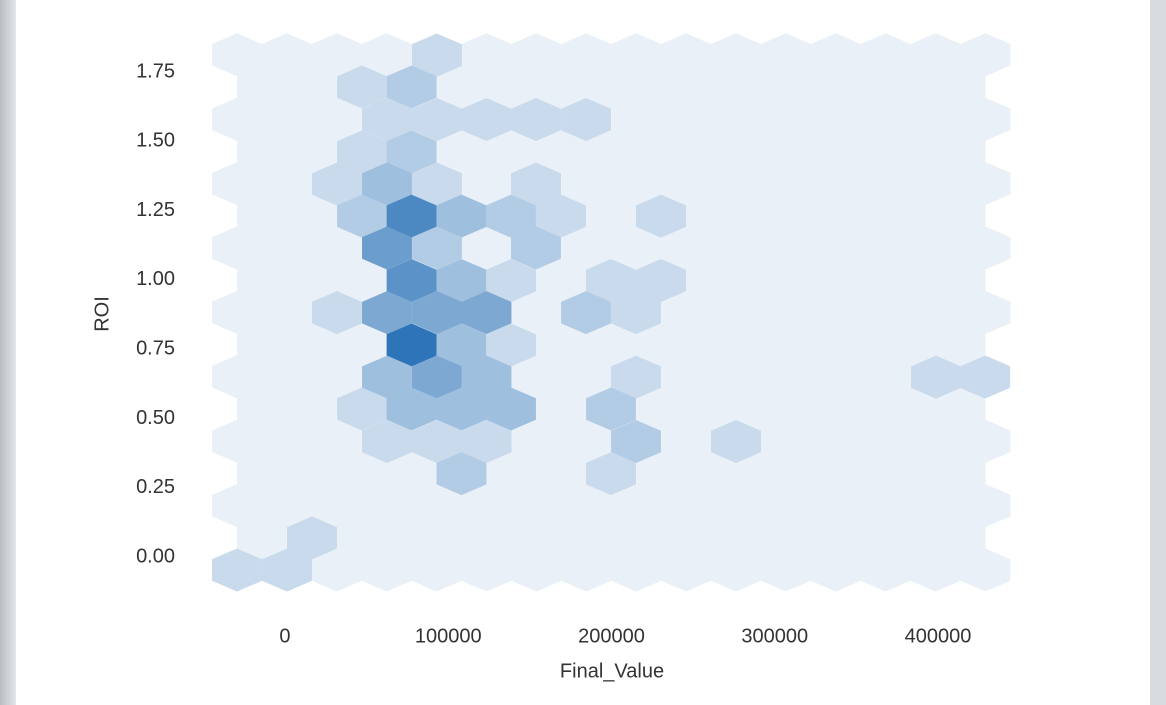 The height and width of the screenshot is (705, 1166). I want to click on x-tick-label: 0, so click(284, 636).